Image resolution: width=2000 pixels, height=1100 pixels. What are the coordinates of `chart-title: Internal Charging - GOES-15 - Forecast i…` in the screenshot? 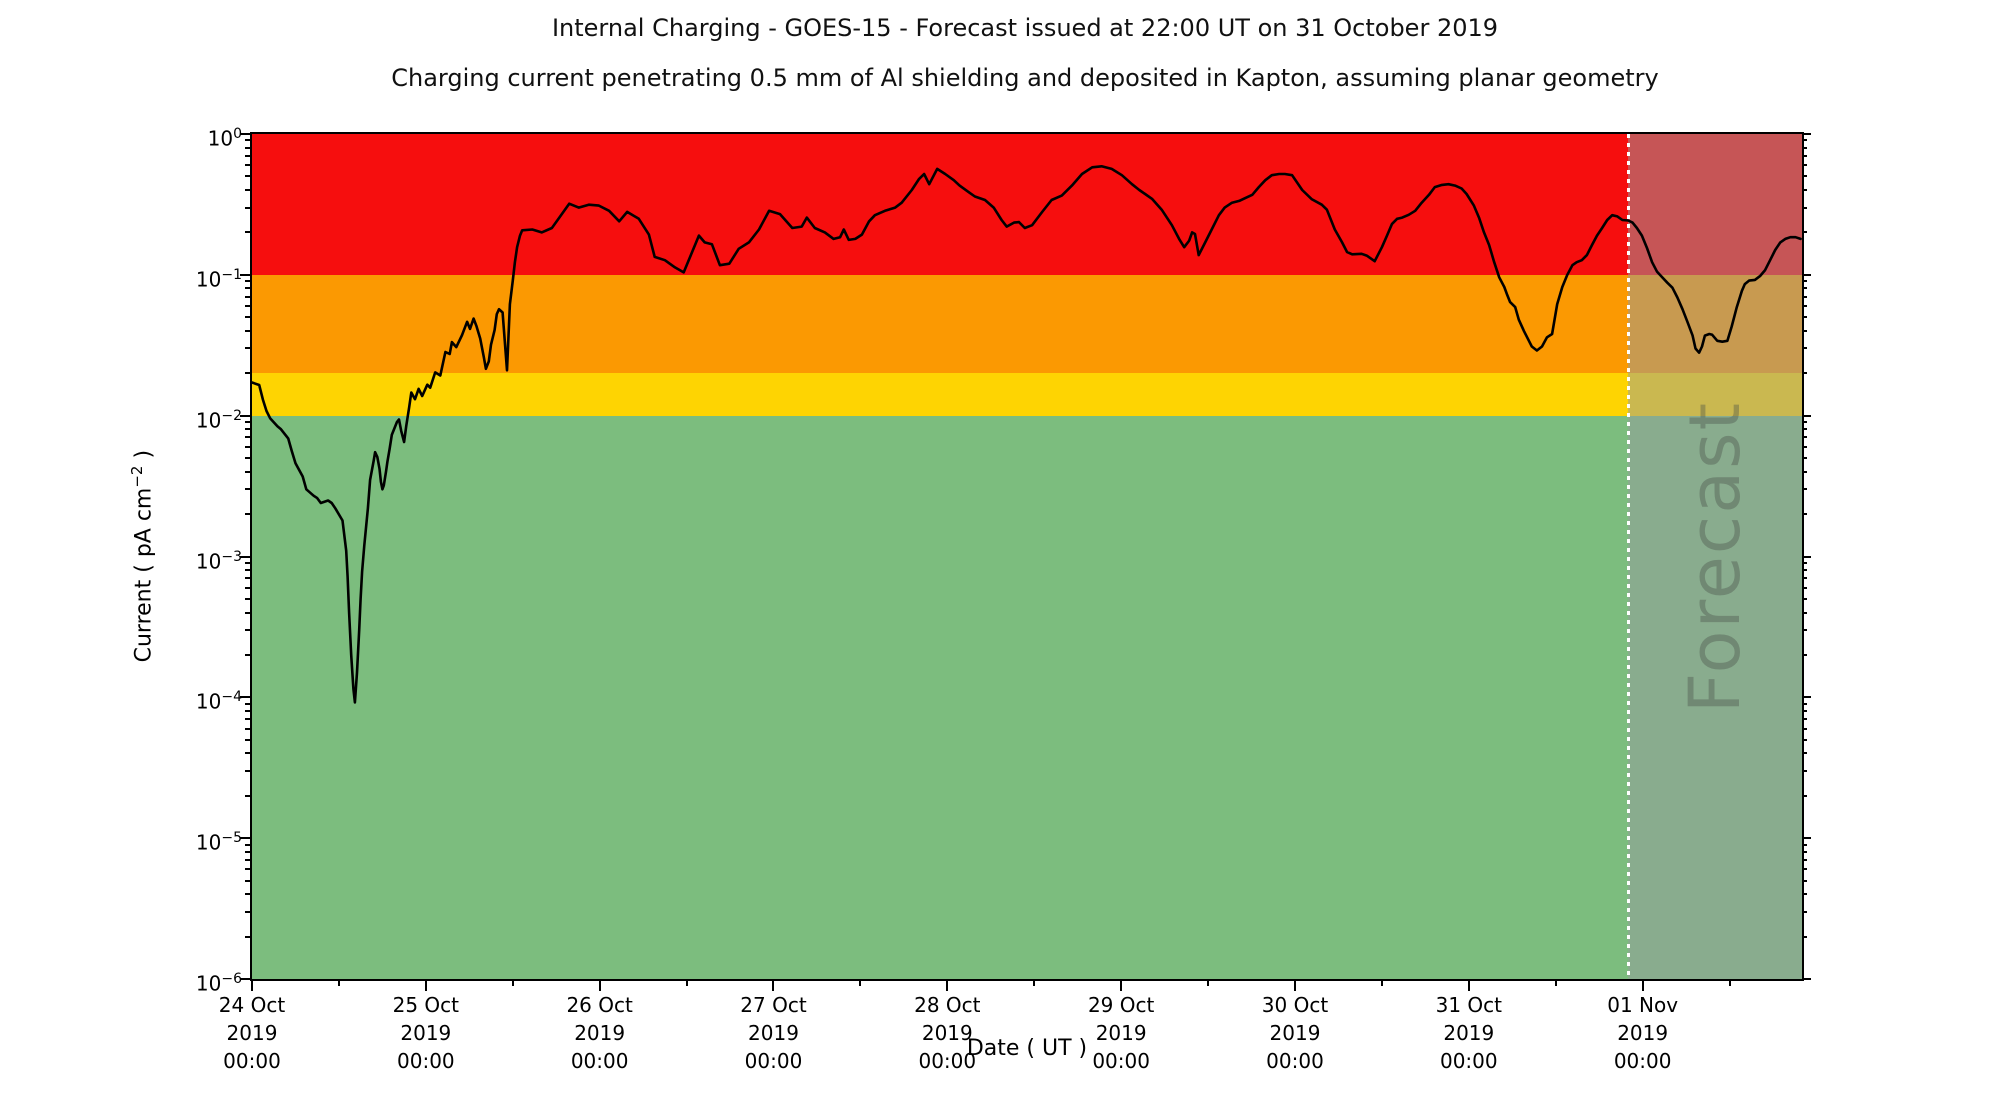 It's located at (1025, 28).